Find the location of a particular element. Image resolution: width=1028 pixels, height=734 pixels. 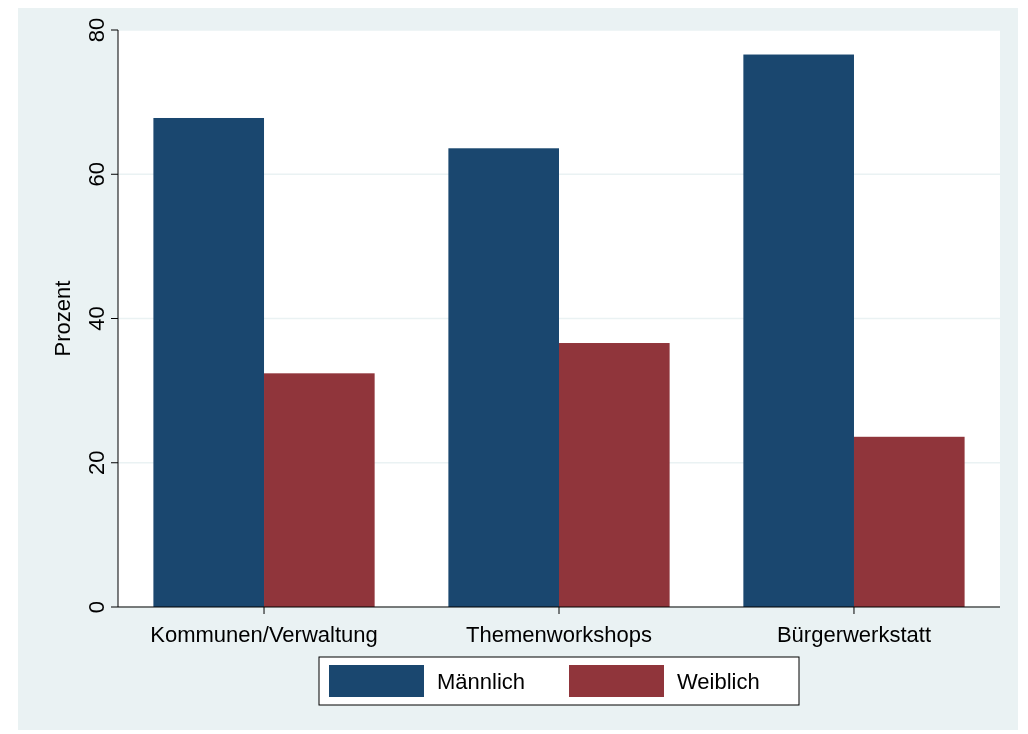

y-tick-label: 0 is located at coordinates (96, 607).